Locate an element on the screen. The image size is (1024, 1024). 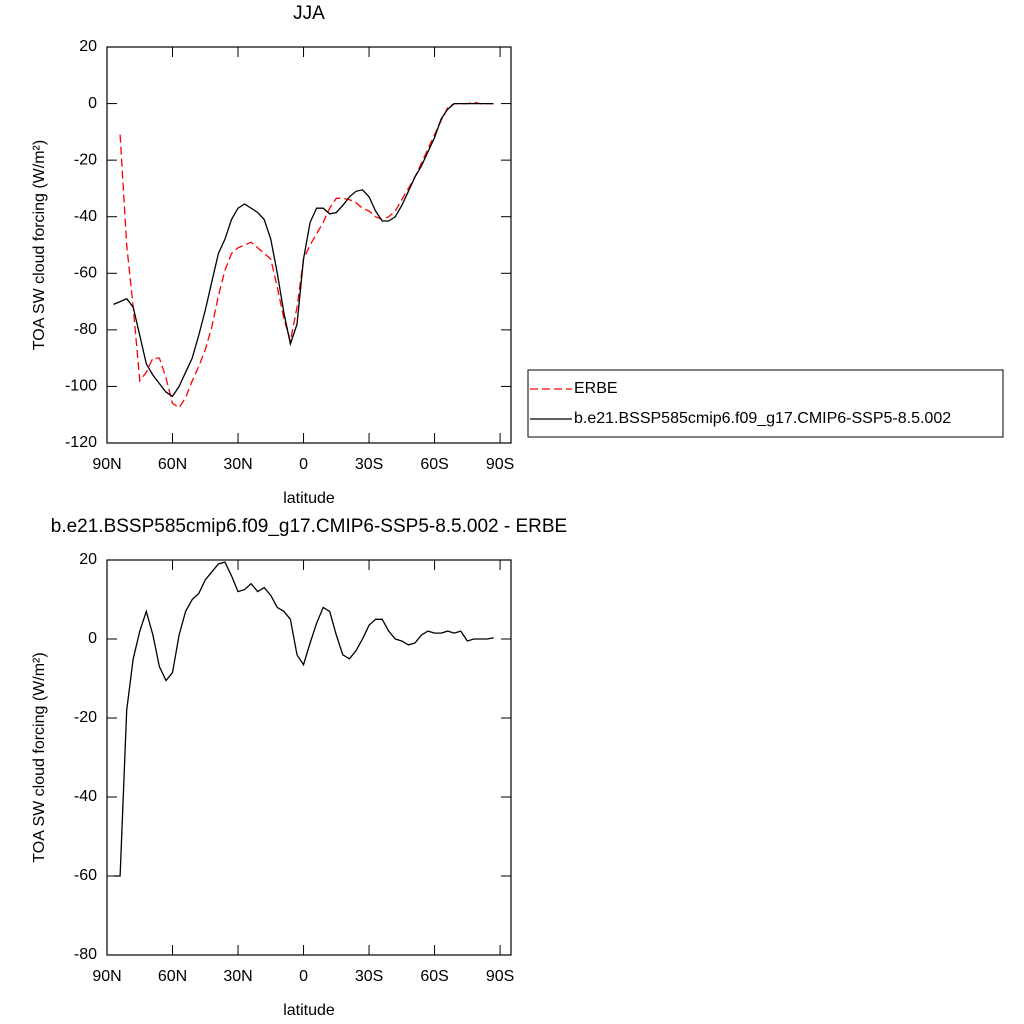
legend-label: ERBE is located at coordinates (596, 388).